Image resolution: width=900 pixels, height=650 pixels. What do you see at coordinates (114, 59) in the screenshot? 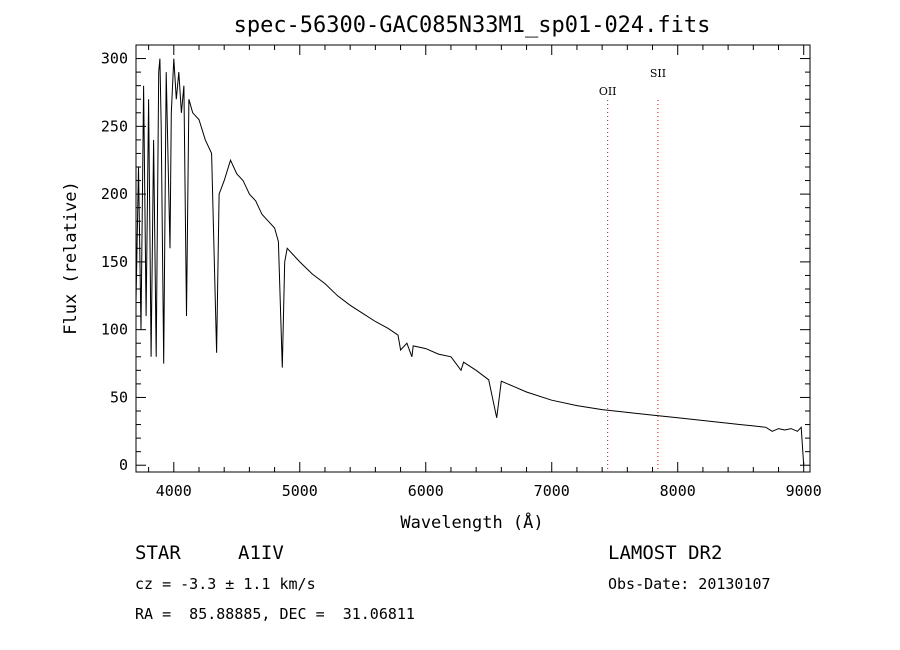
I see `y-tick-label: 300` at bounding box center [114, 59].